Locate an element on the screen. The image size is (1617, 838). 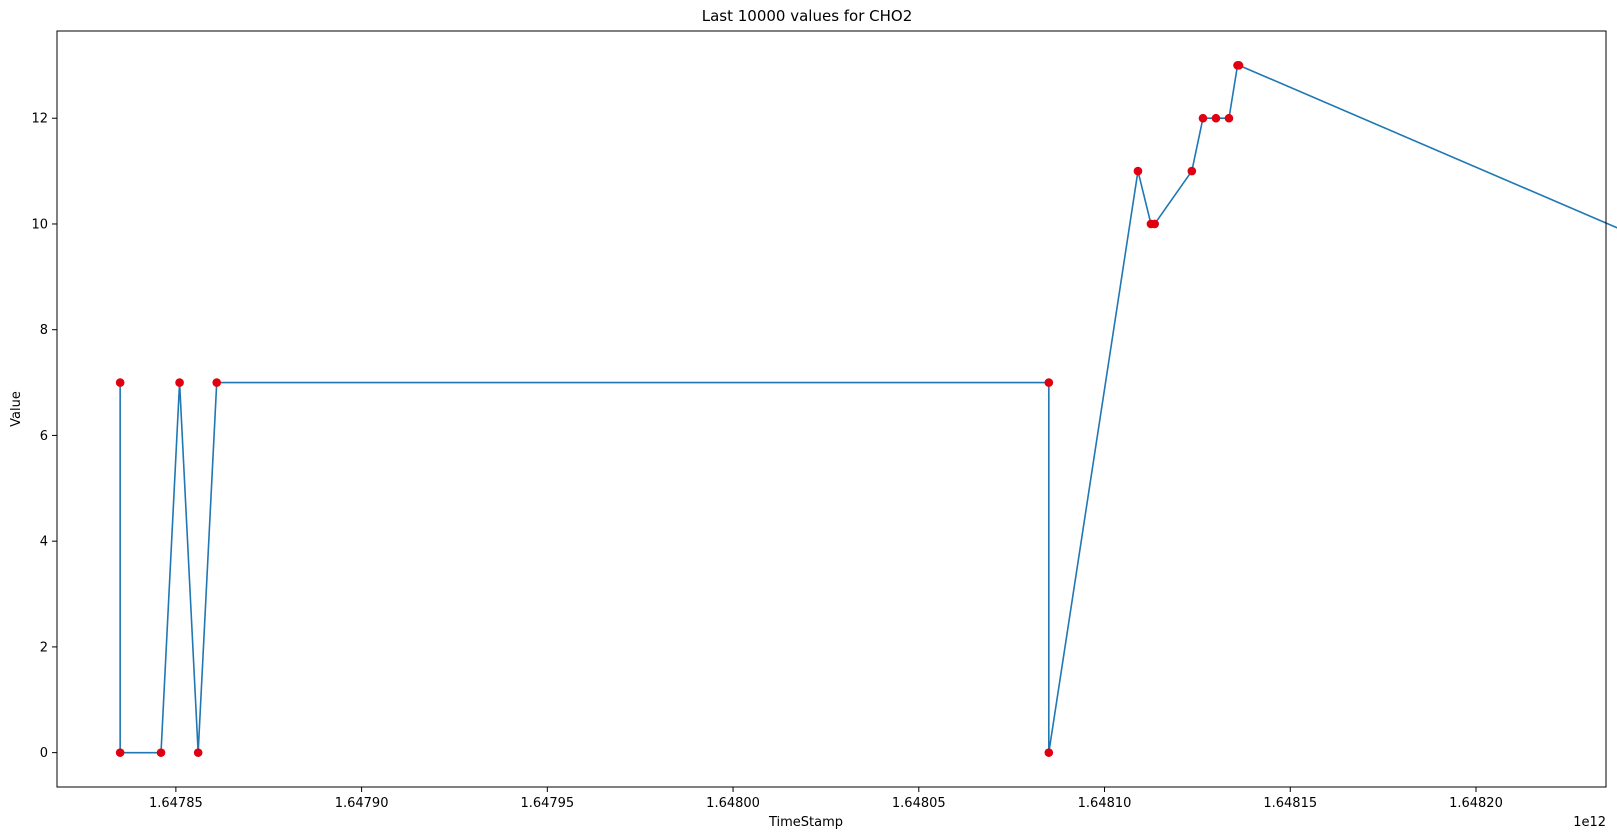
y-tick-label: 6 is located at coordinates (44, 436).